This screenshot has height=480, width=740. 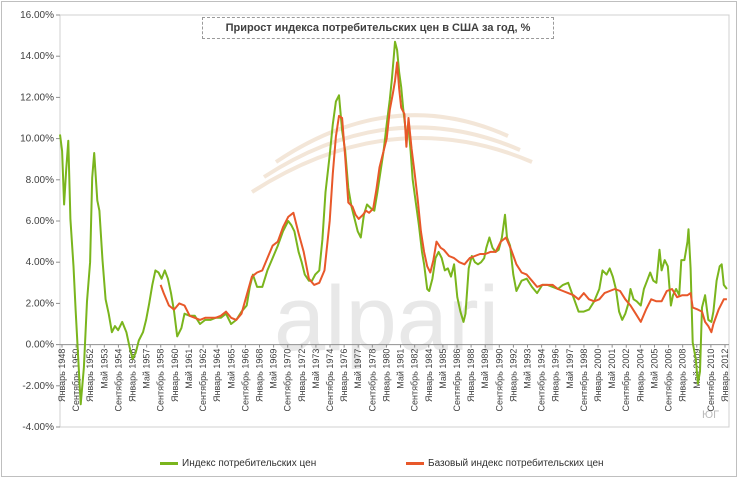 I want to click on legend-label-core-cpi: Базовый индекс потребительских цен, so click(x=516, y=463).